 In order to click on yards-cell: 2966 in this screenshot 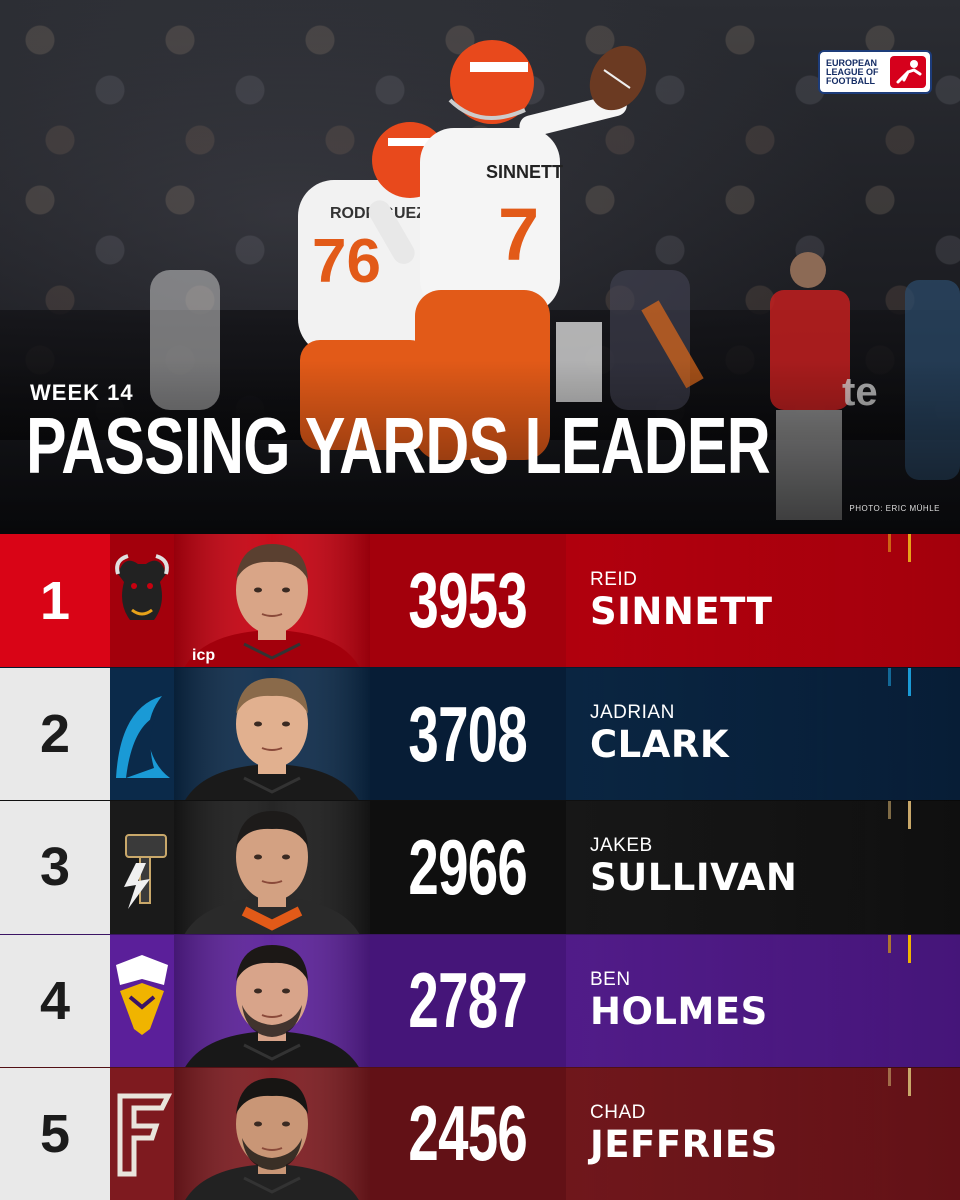, I will do `click(468, 867)`.